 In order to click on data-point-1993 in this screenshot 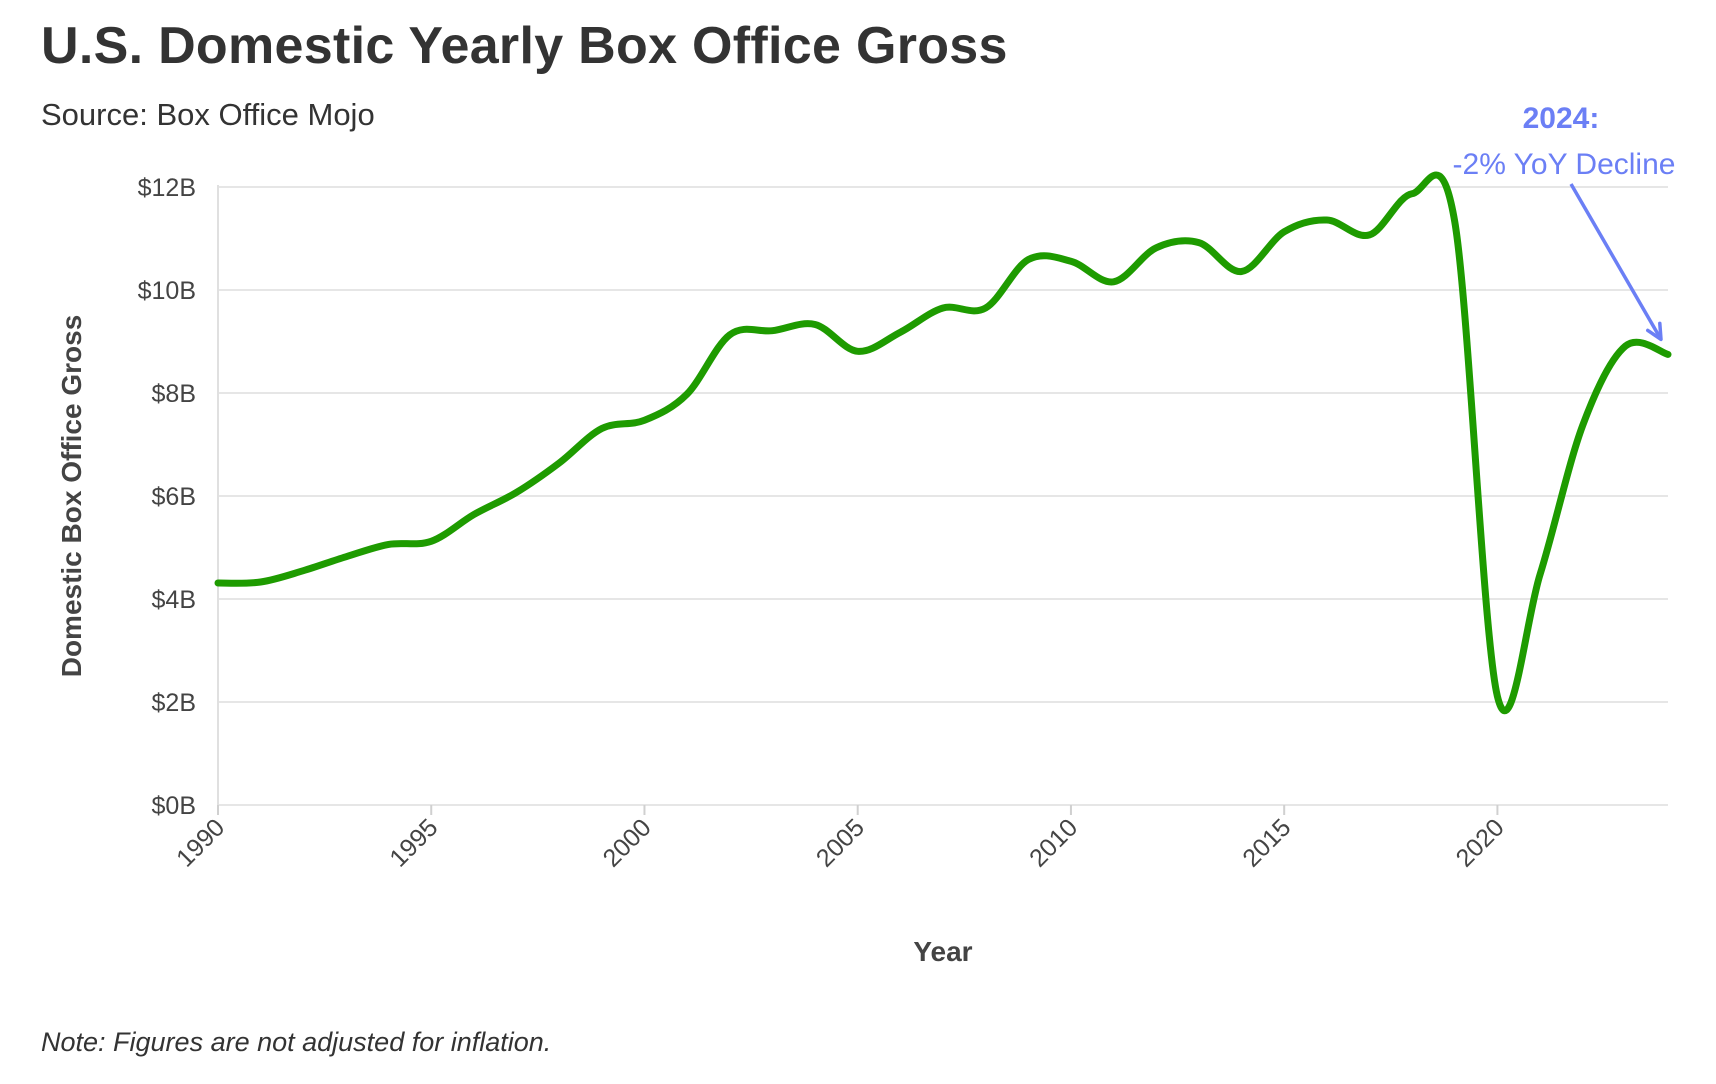, I will do `click(345, 556)`.